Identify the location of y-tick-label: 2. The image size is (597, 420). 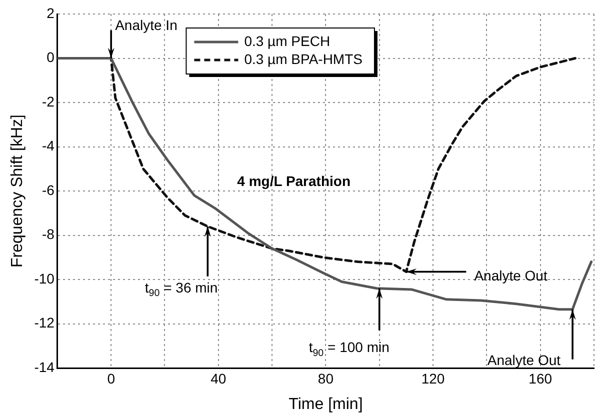
(50, 12).